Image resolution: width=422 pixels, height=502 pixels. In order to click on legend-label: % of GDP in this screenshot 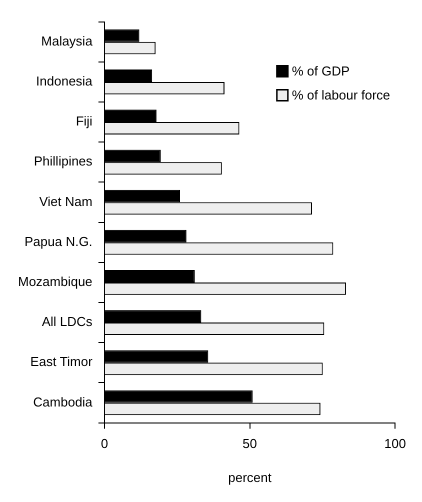, I will do `click(321, 70)`.